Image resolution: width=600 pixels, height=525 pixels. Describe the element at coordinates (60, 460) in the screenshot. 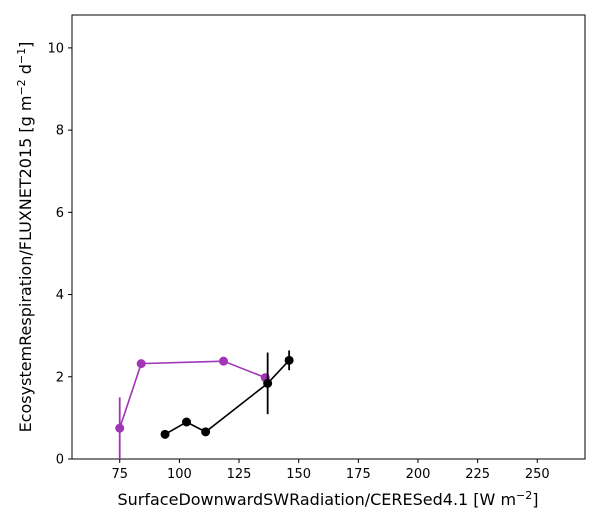

I see `y-tick-label: 0` at that location.